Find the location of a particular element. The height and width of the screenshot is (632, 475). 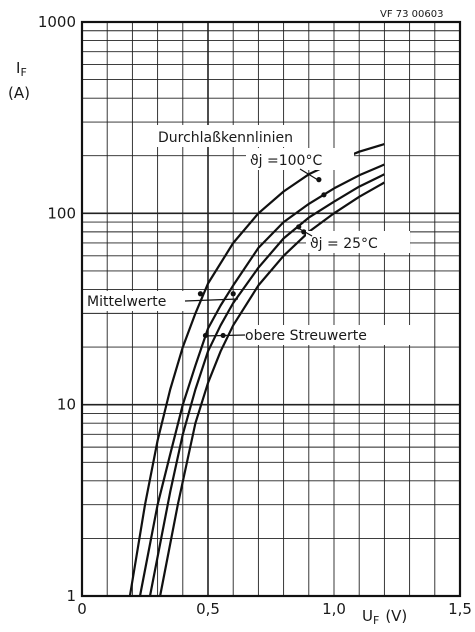

y-tick-label: 1000 is located at coordinates (57, 22).